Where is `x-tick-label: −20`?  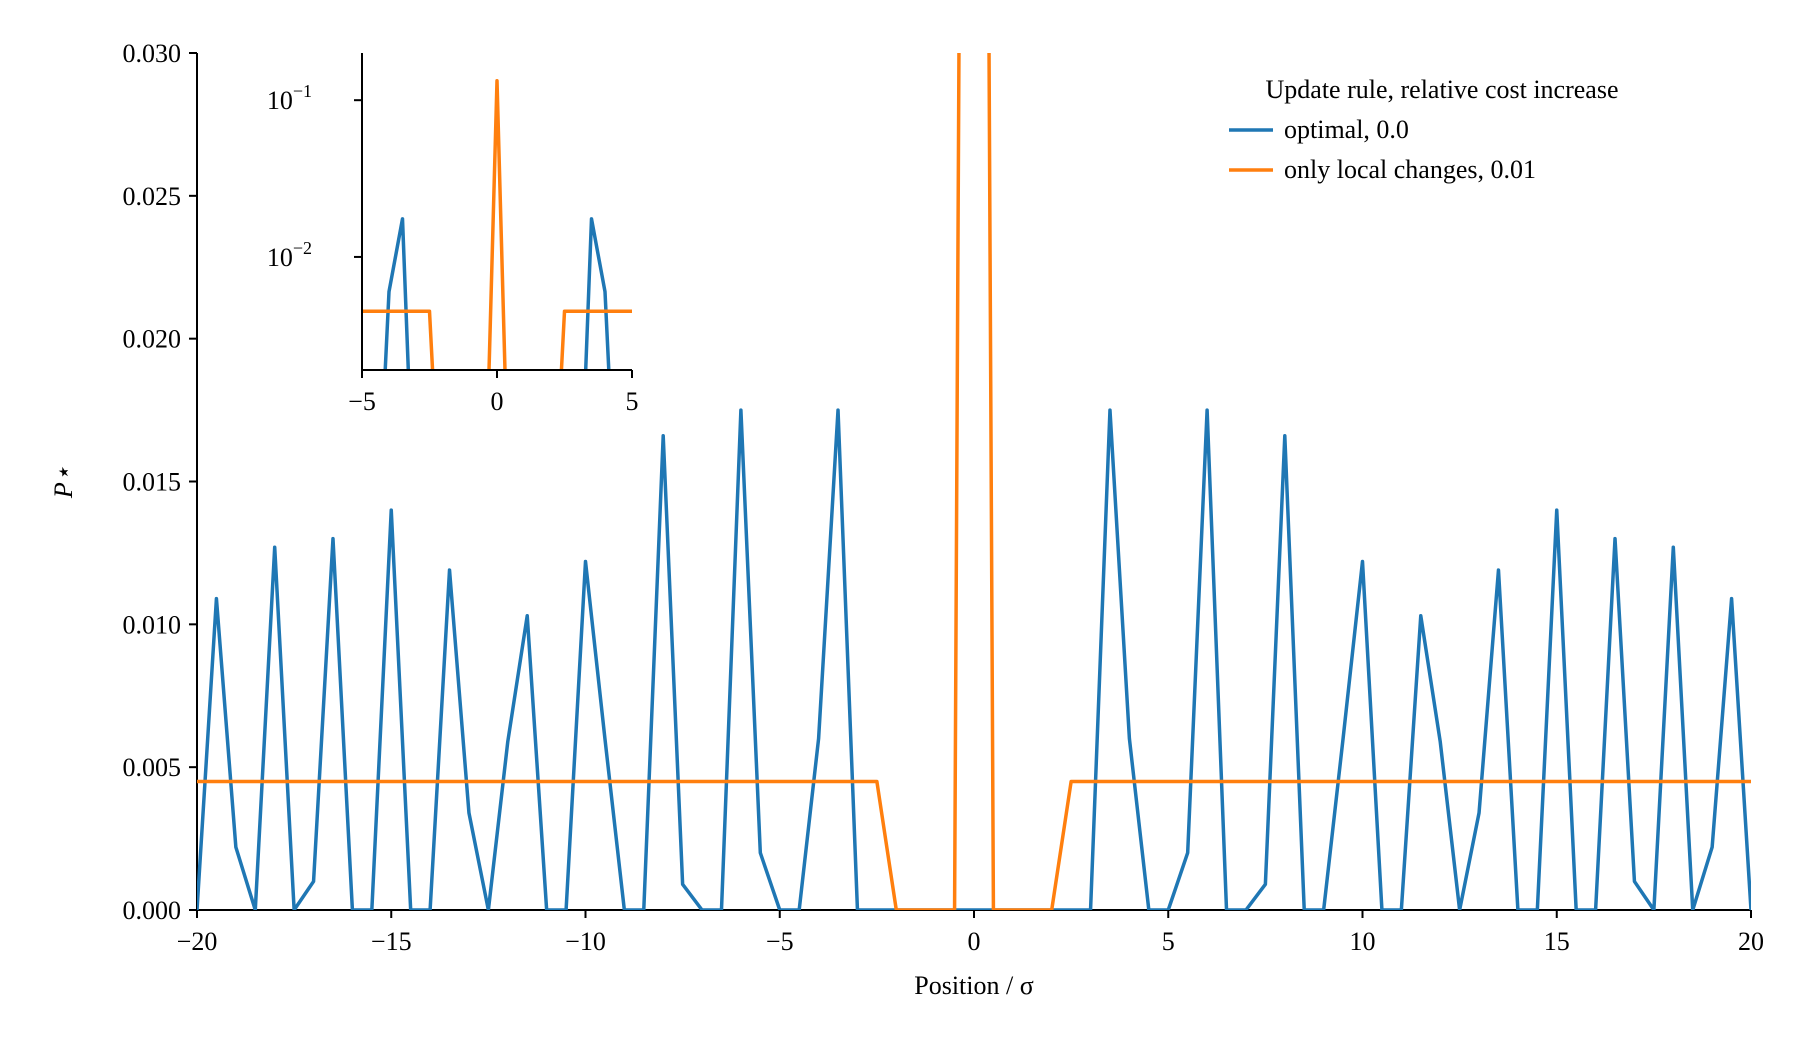 x-tick-label: −20 is located at coordinates (197, 941).